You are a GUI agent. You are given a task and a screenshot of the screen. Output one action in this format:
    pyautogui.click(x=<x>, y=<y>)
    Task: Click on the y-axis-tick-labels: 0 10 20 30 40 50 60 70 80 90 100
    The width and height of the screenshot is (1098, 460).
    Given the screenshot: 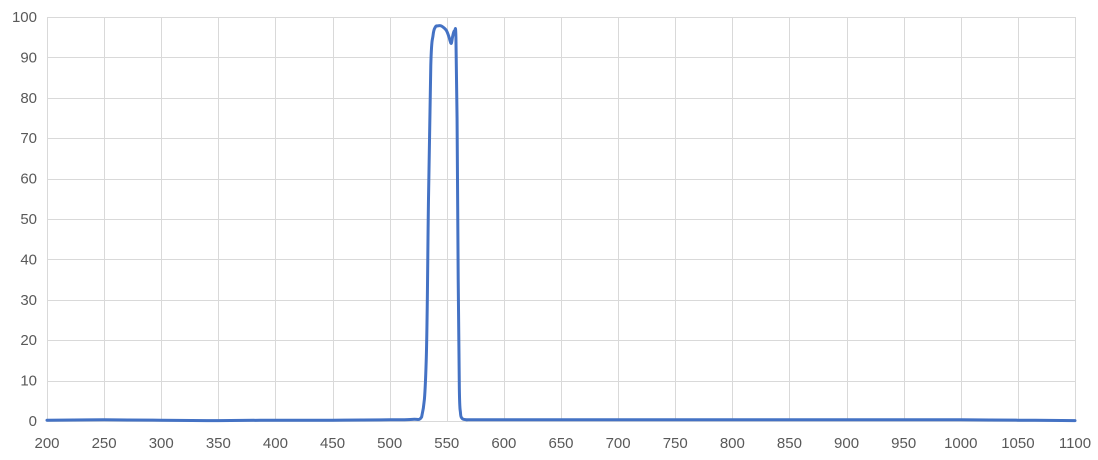 What is the action you would take?
    pyautogui.click(x=24, y=219)
    